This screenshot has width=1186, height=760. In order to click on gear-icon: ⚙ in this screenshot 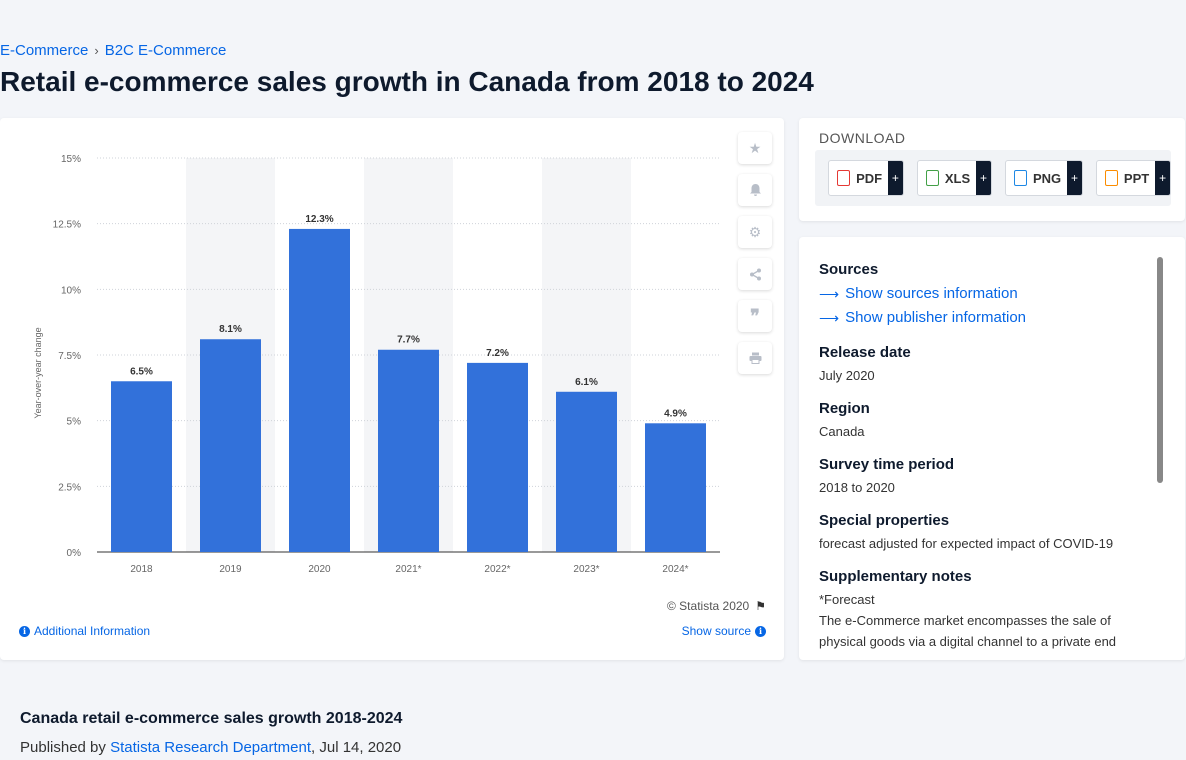, I will do `click(755, 231)`.